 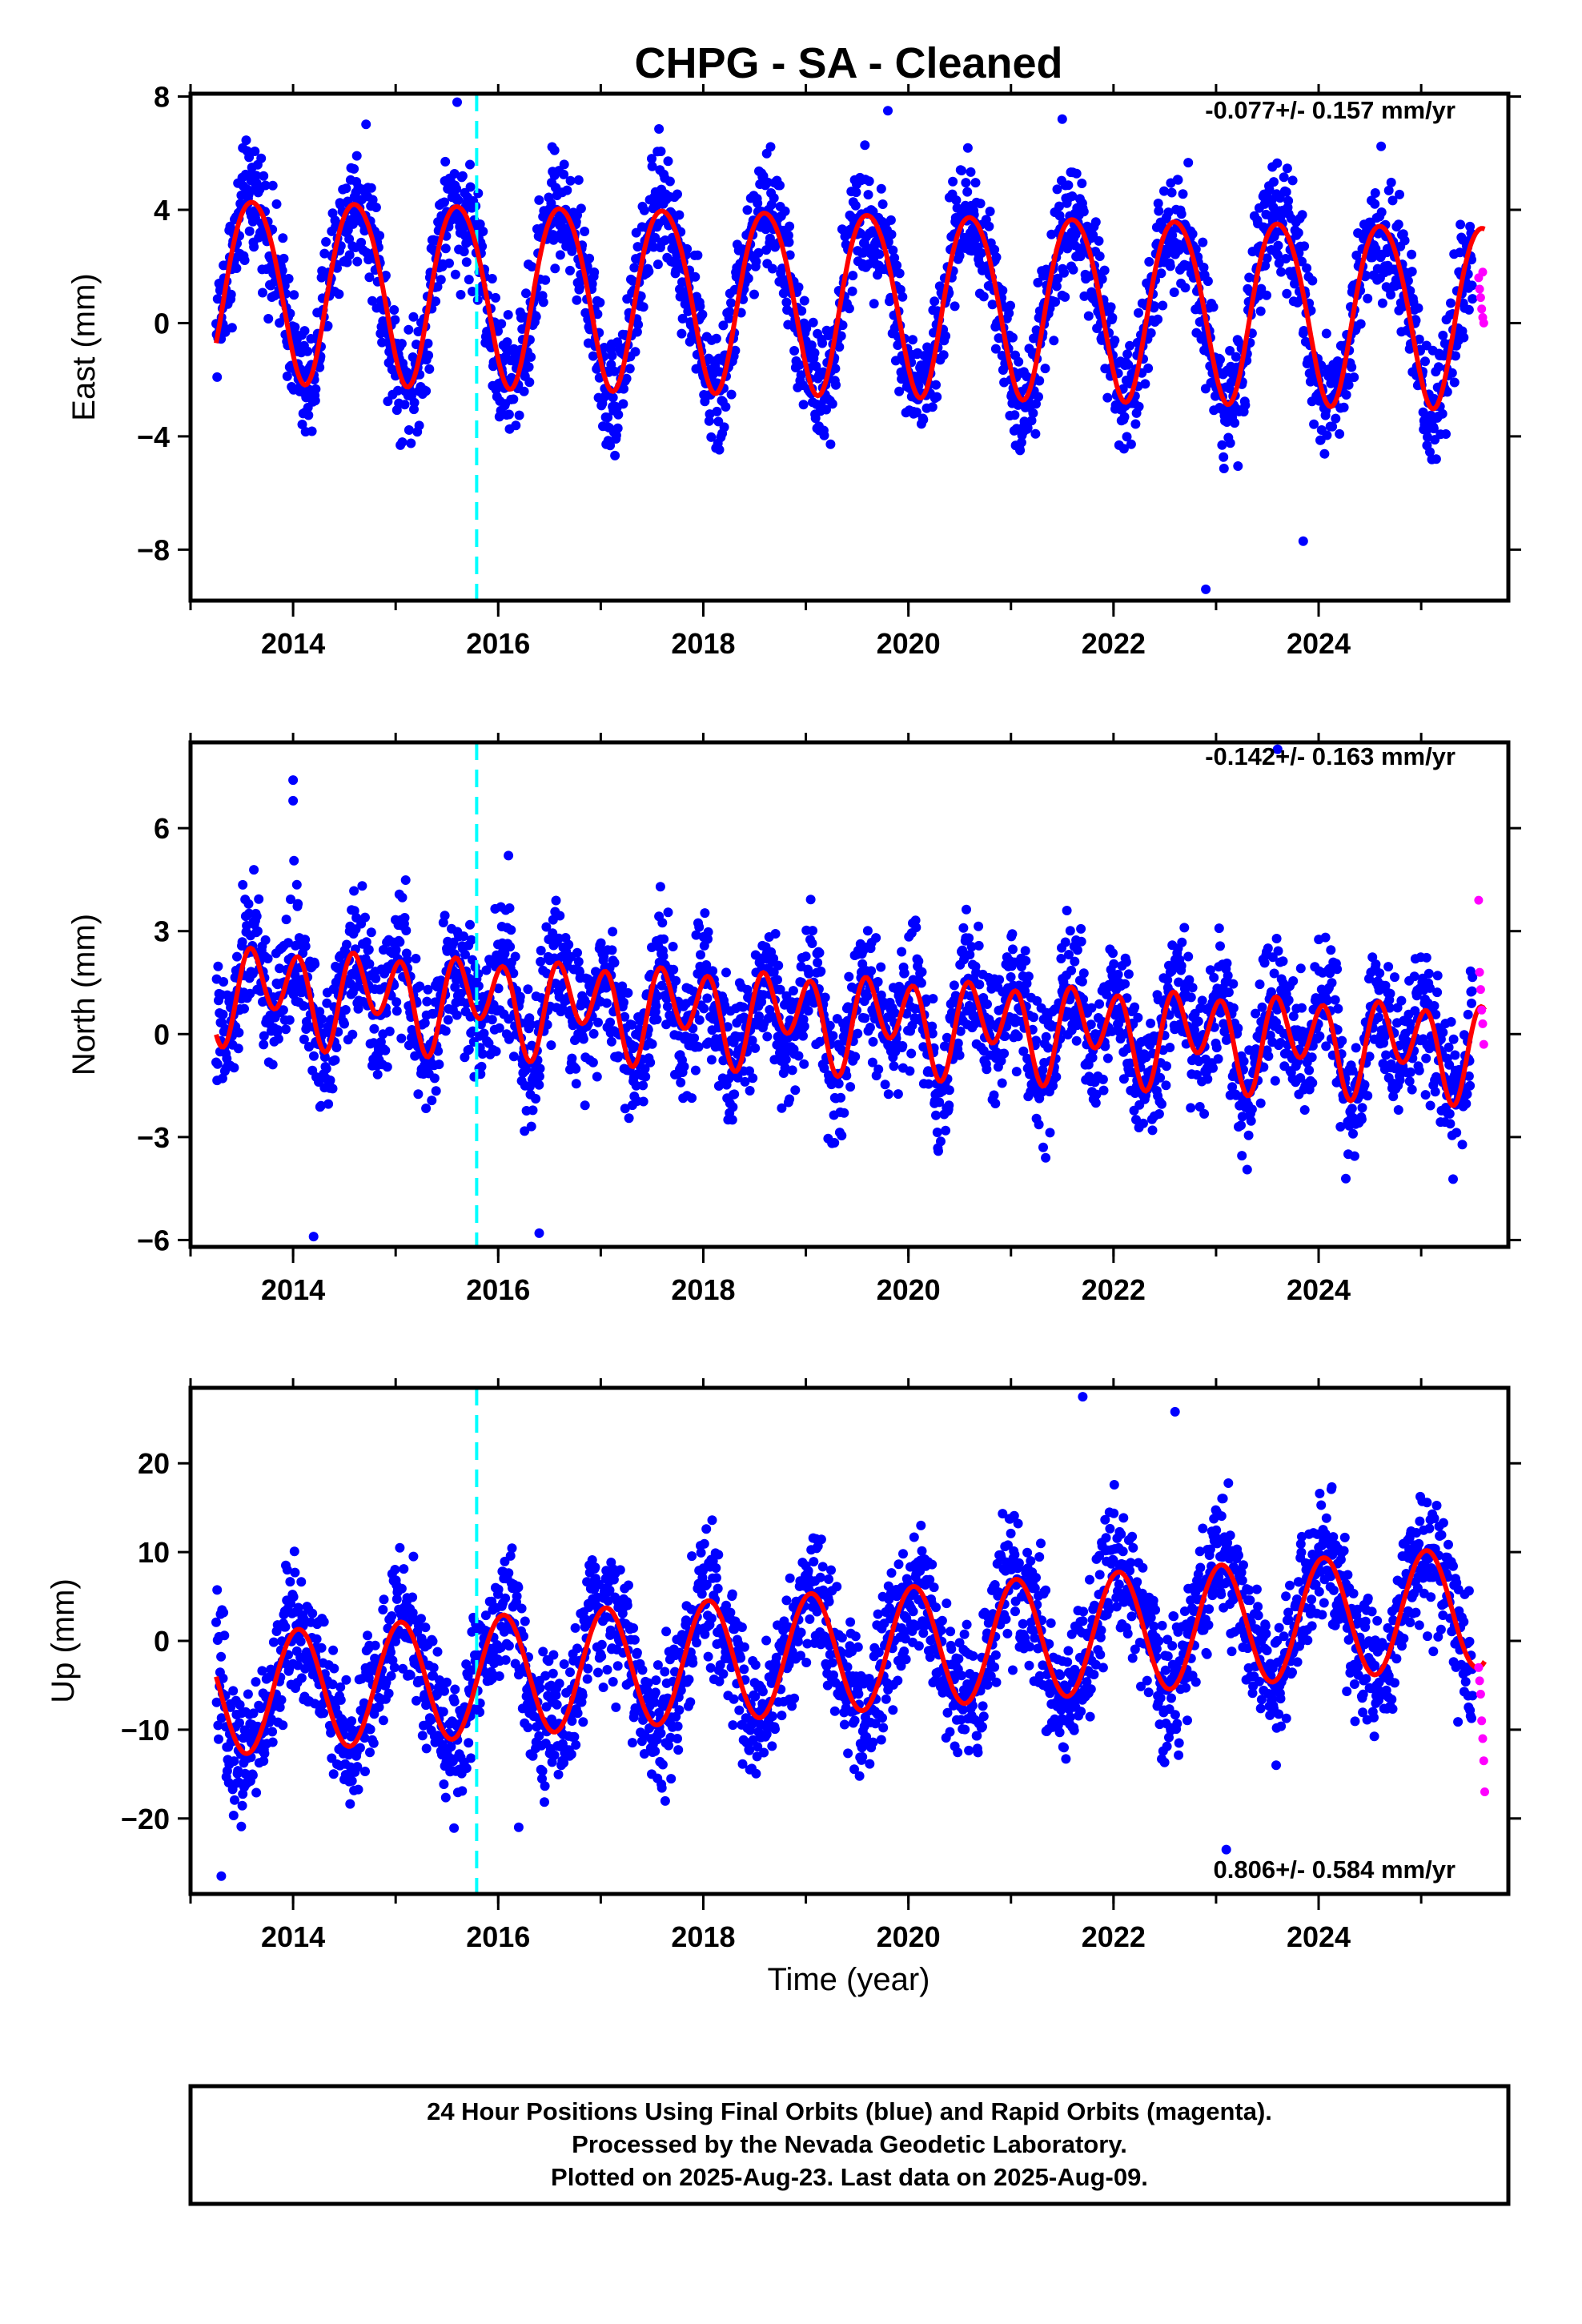 What do you see at coordinates (162, 210) in the screenshot?
I see `y-tick-label: 4` at bounding box center [162, 210].